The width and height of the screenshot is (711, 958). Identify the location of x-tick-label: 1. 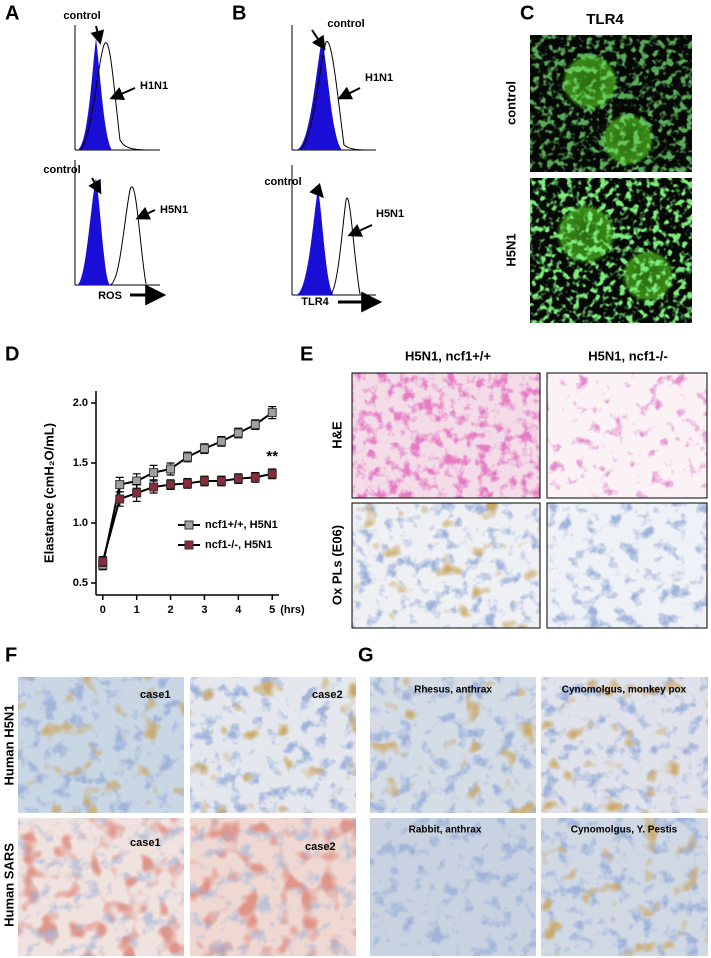
(137, 610).